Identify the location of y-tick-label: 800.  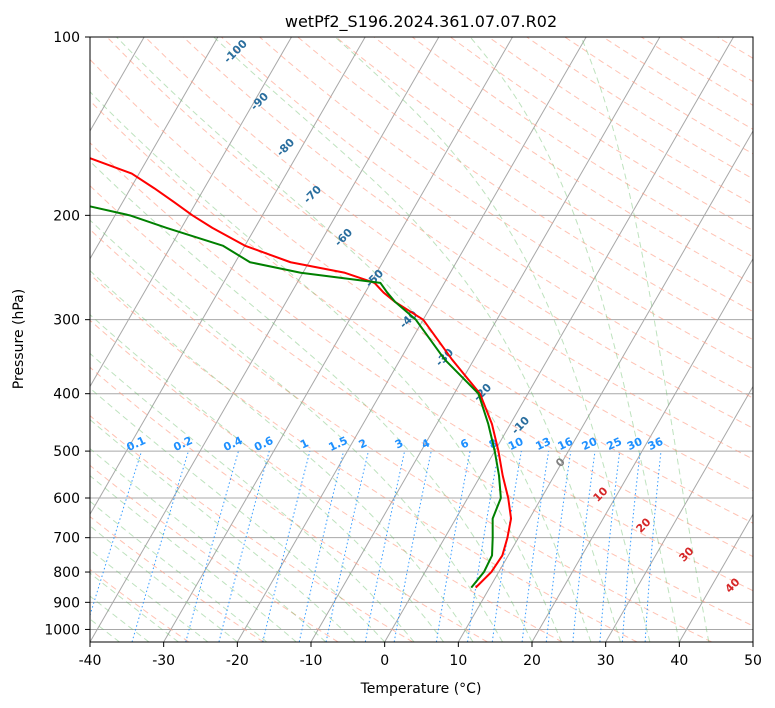
(66, 573).